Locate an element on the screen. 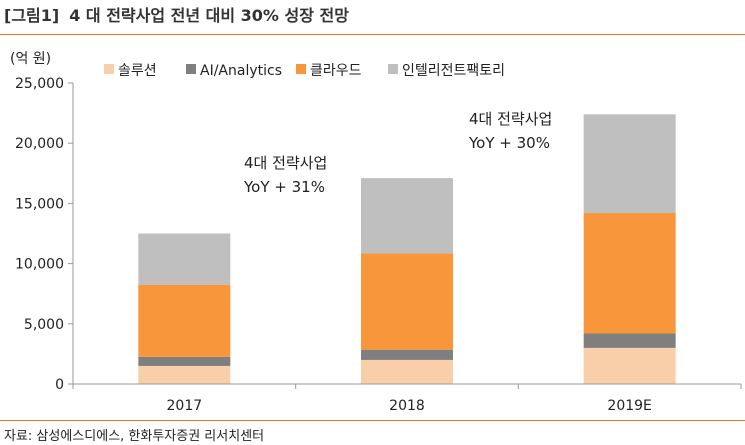  x-tick-label: 2018 is located at coordinates (407, 406).